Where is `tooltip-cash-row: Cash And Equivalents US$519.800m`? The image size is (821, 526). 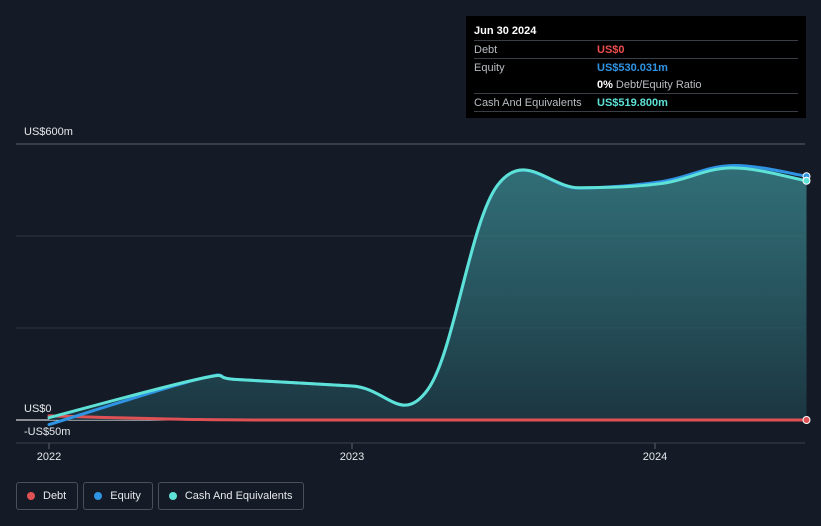 tooltip-cash-row: Cash And Equivalents US$519.800m is located at coordinates (636, 102).